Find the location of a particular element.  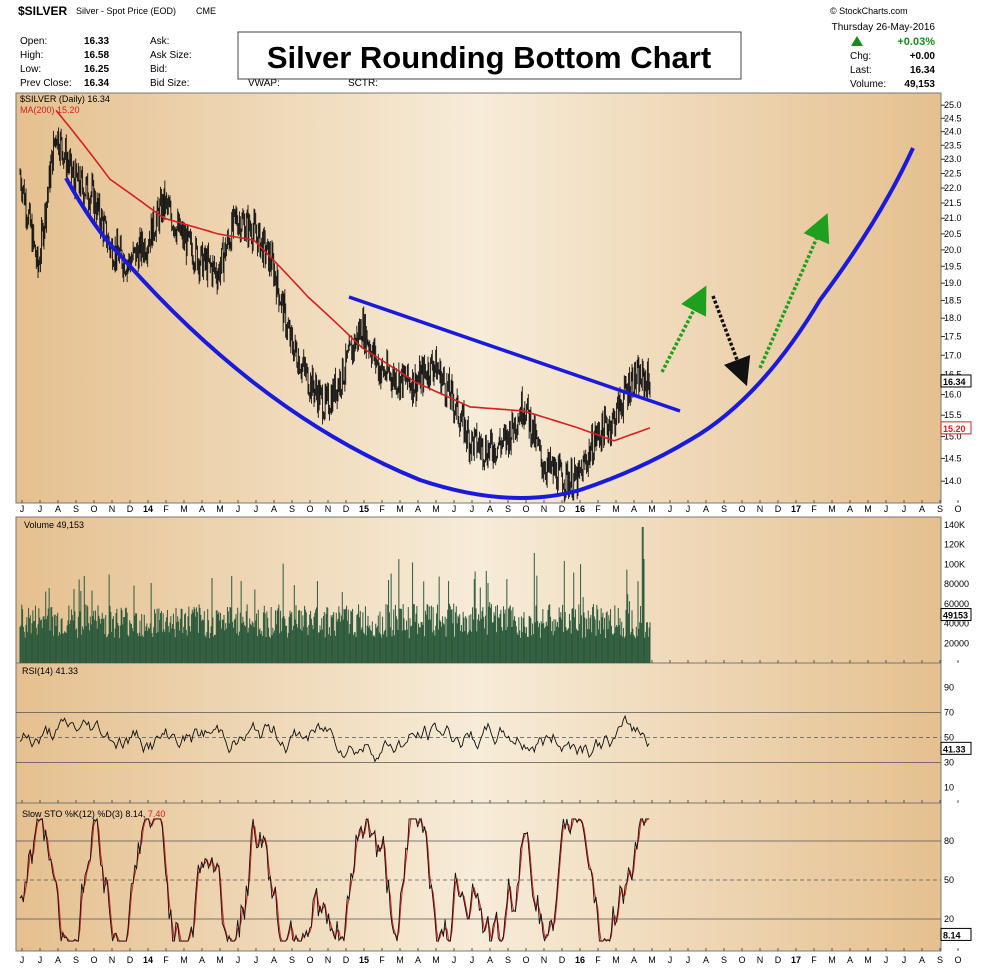

title-box is located at coordinates (489, 55).